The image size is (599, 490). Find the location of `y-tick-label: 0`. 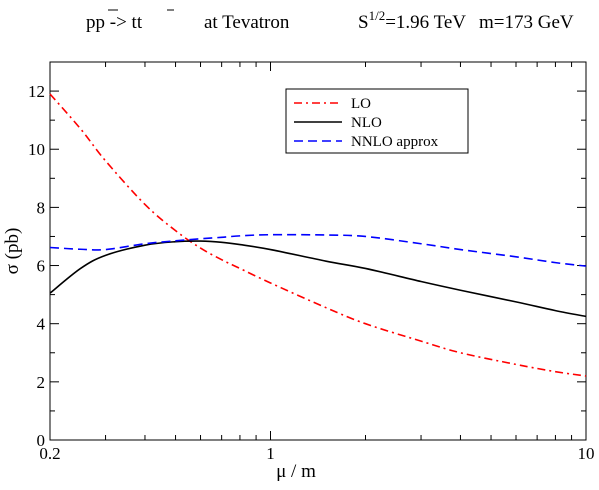

y-tick-label: 0 is located at coordinates (41, 440).